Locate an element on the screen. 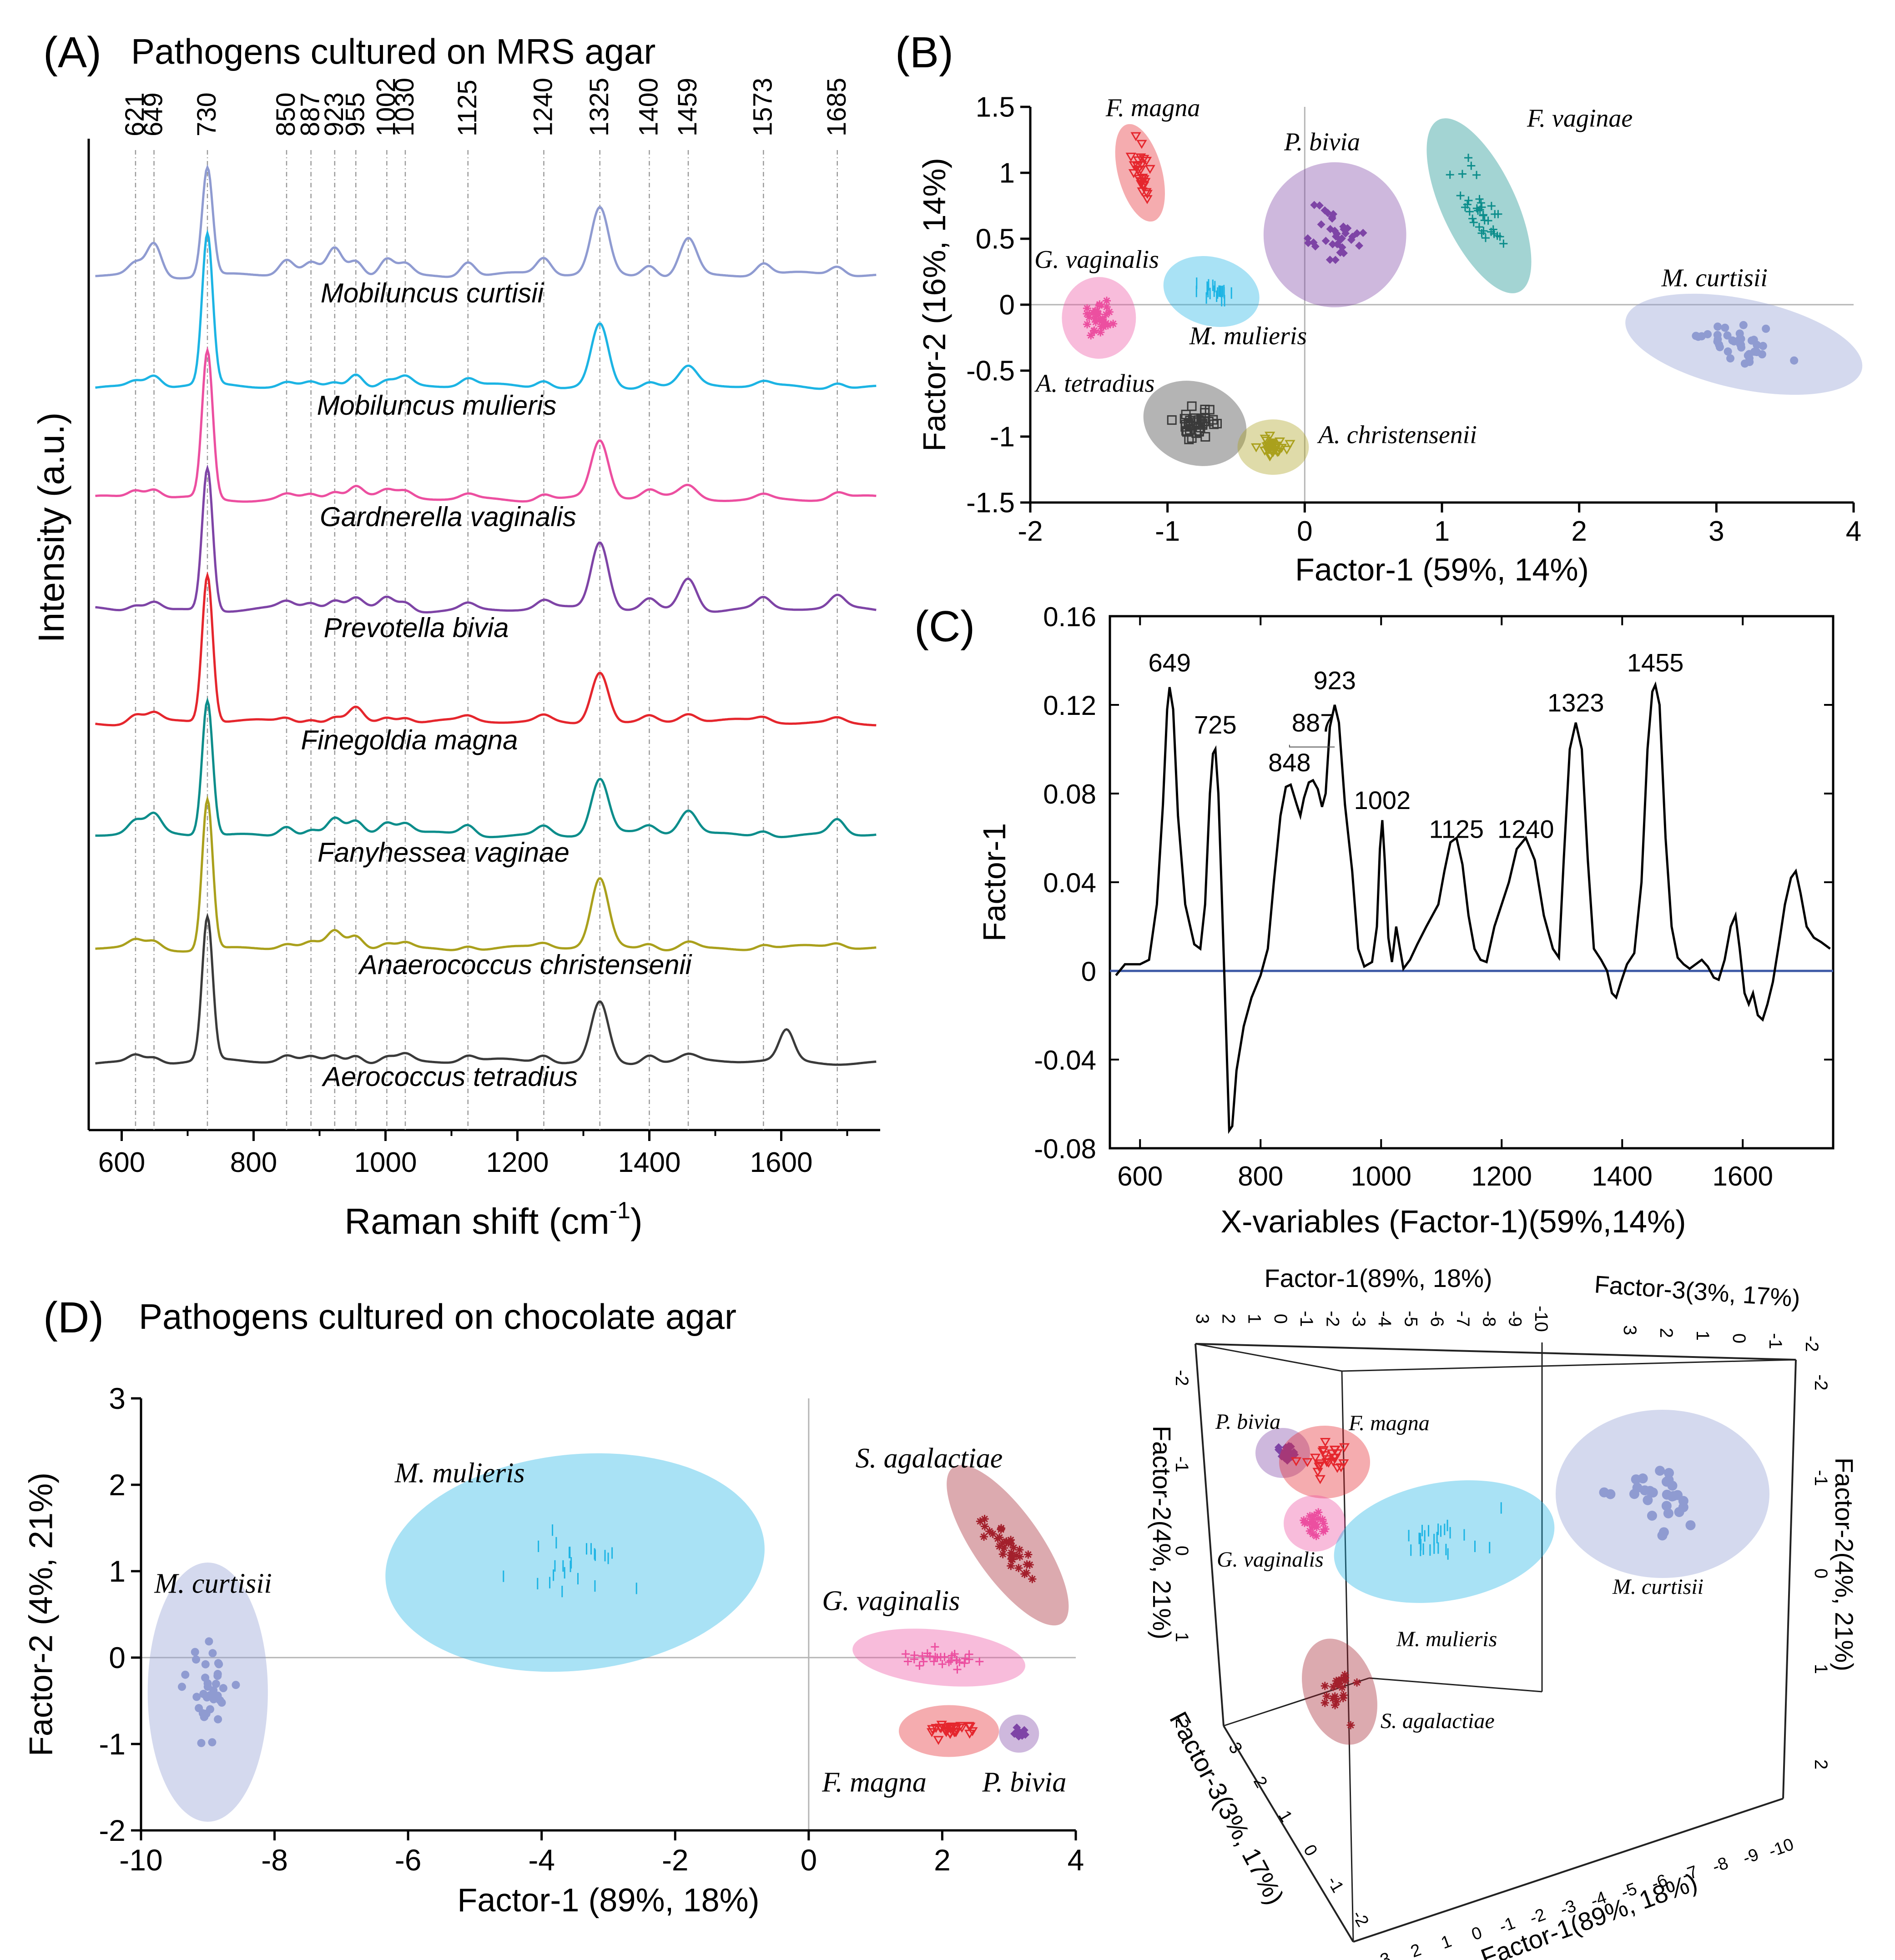 The width and height of the screenshot is (1895, 1960). plot-frame is located at coordinates (1472, 882).